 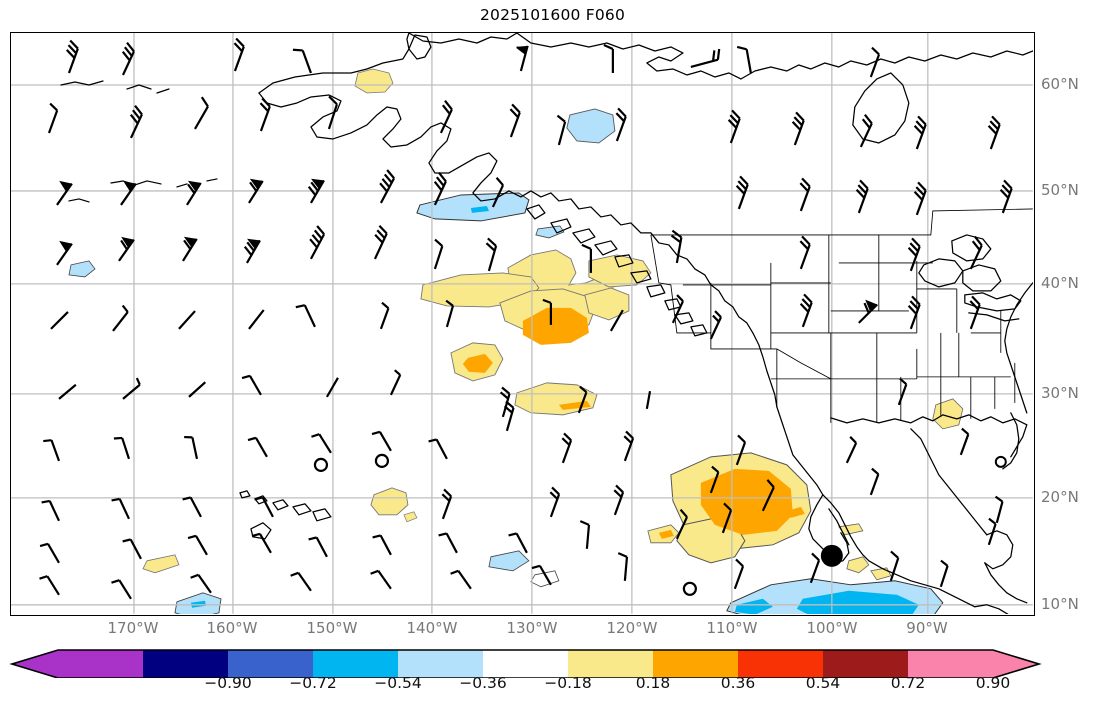 What do you see at coordinates (1060, 393) in the screenshot?
I see `lat-tick-label: 30°N` at bounding box center [1060, 393].